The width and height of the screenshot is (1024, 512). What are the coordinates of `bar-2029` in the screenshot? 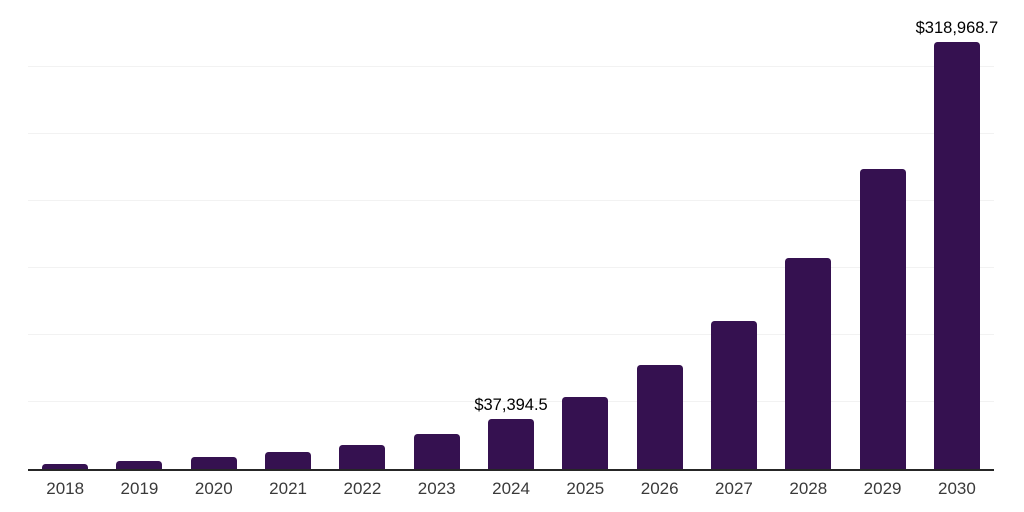 It's located at (882, 318).